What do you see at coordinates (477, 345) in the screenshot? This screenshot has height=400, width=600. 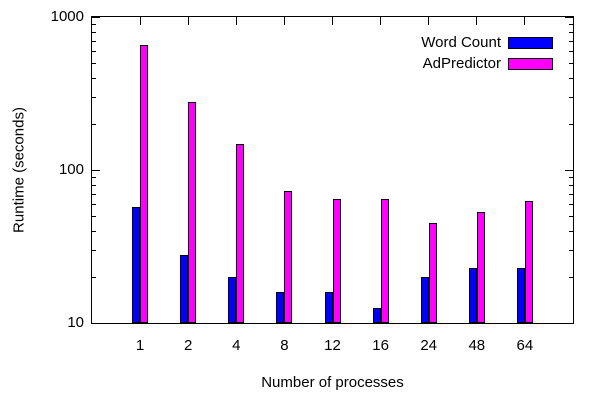 I see `x-tick-label: 48` at bounding box center [477, 345].